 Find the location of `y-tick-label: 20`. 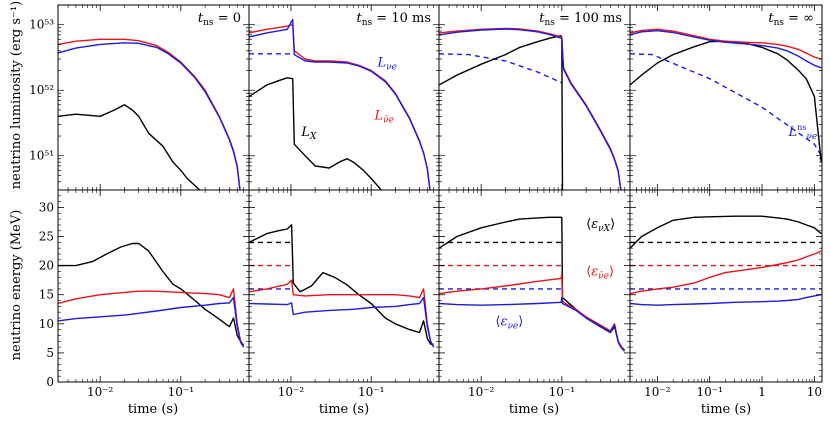

y-tick-label: 20 is located at coordinates (46, 266).